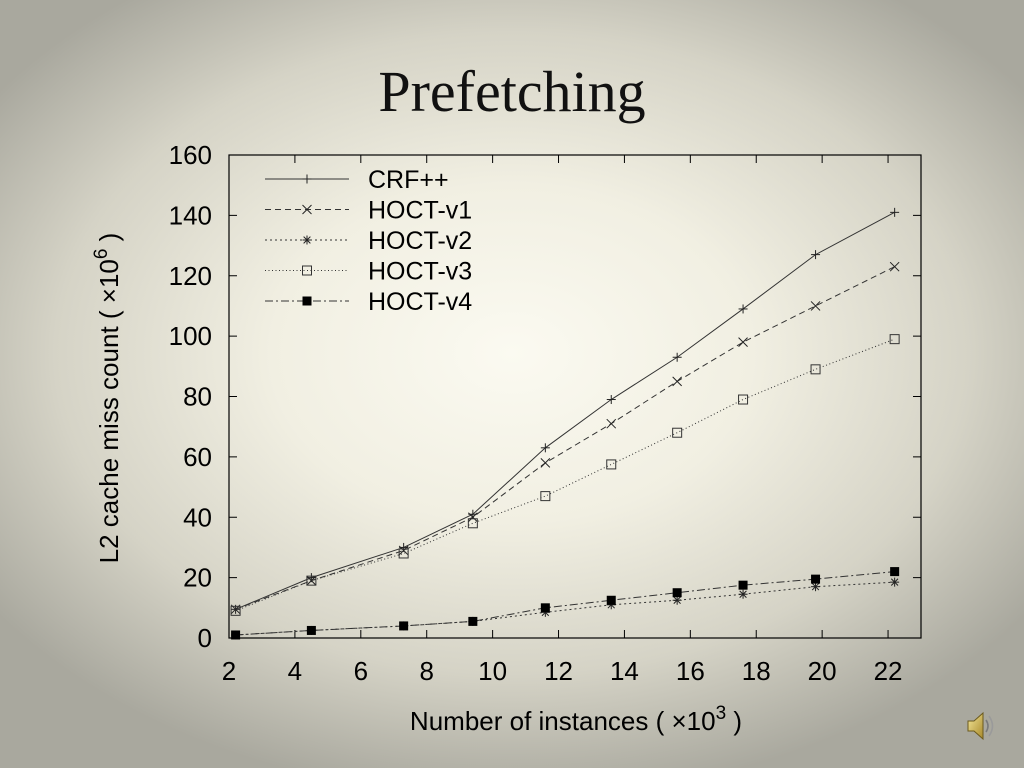  I want to click on y-tick-label: 160, so click(190, 155).